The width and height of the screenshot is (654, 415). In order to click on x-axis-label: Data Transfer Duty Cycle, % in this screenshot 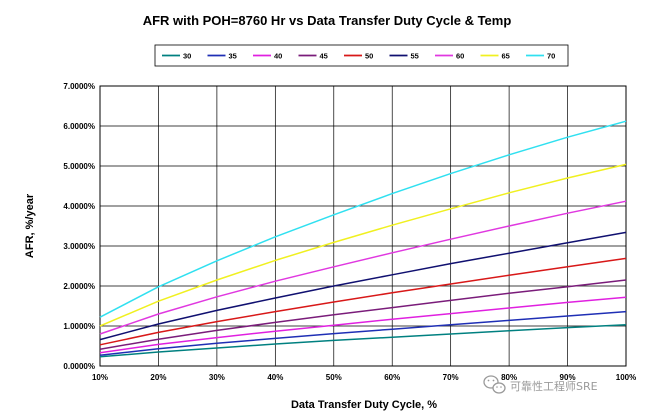, I will do `click(364, 405)`.